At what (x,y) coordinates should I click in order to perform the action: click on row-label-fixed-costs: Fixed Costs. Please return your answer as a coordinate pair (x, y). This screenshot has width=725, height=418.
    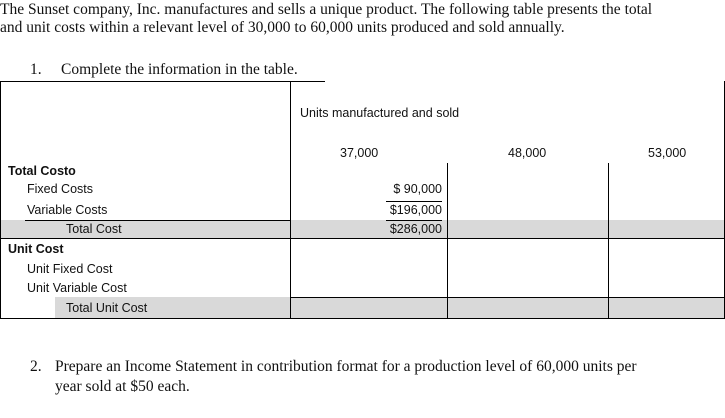
    Looking at the image, I should click on (60, 189).